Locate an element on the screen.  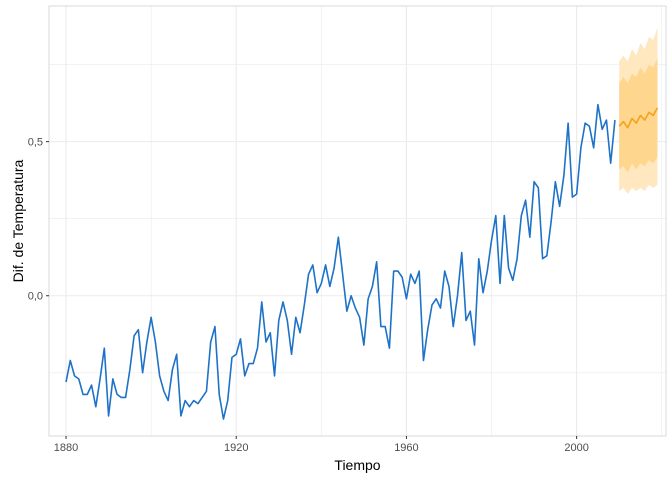
interval-80-band is located at coordinates (638, 115).